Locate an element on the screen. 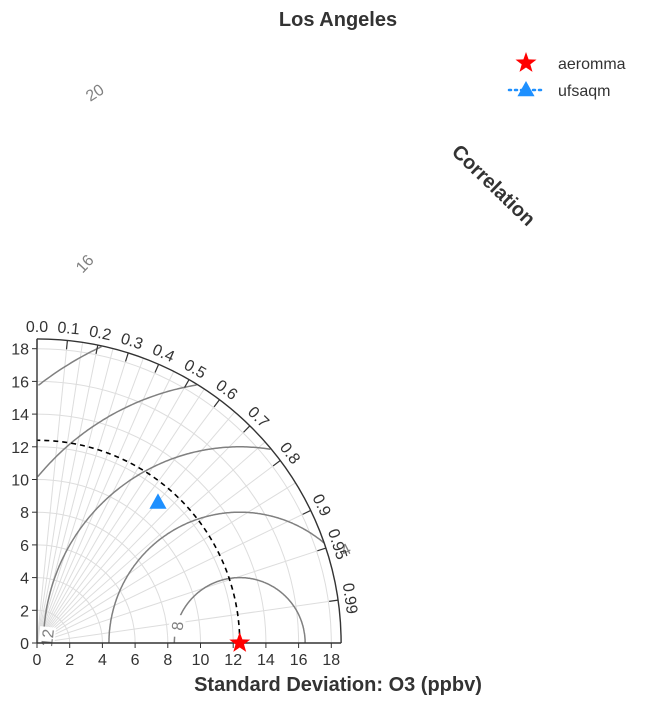  x-tick-label: 6 is located at coordinates (135, 660).